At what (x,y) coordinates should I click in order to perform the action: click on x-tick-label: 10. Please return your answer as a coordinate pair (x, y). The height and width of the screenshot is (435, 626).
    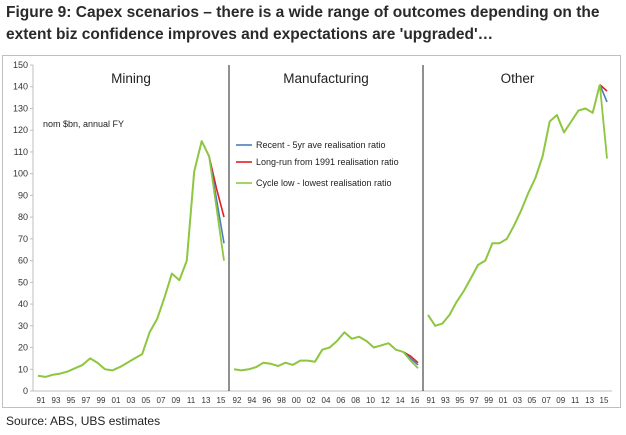
    Looking at the image, I should click on (370, 400).